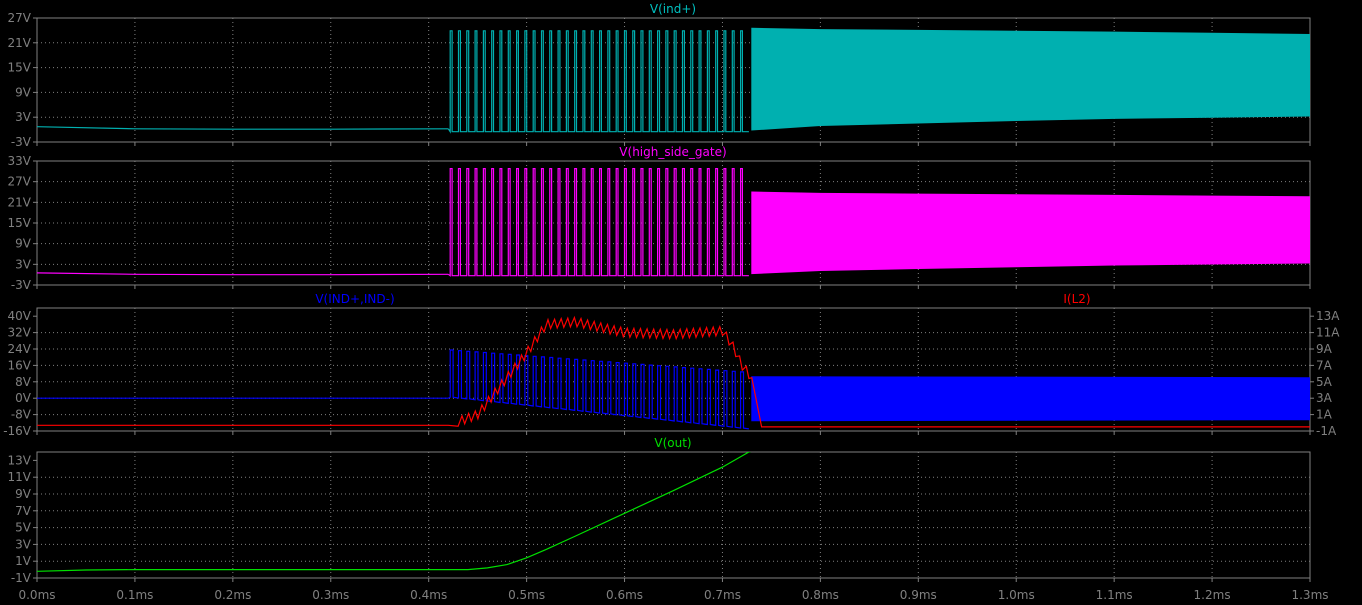  What do you see at coordinates (820, 595) in the screenshot?
I see `x-tick-label: 0.8ms` at bounding box center [820, 595].